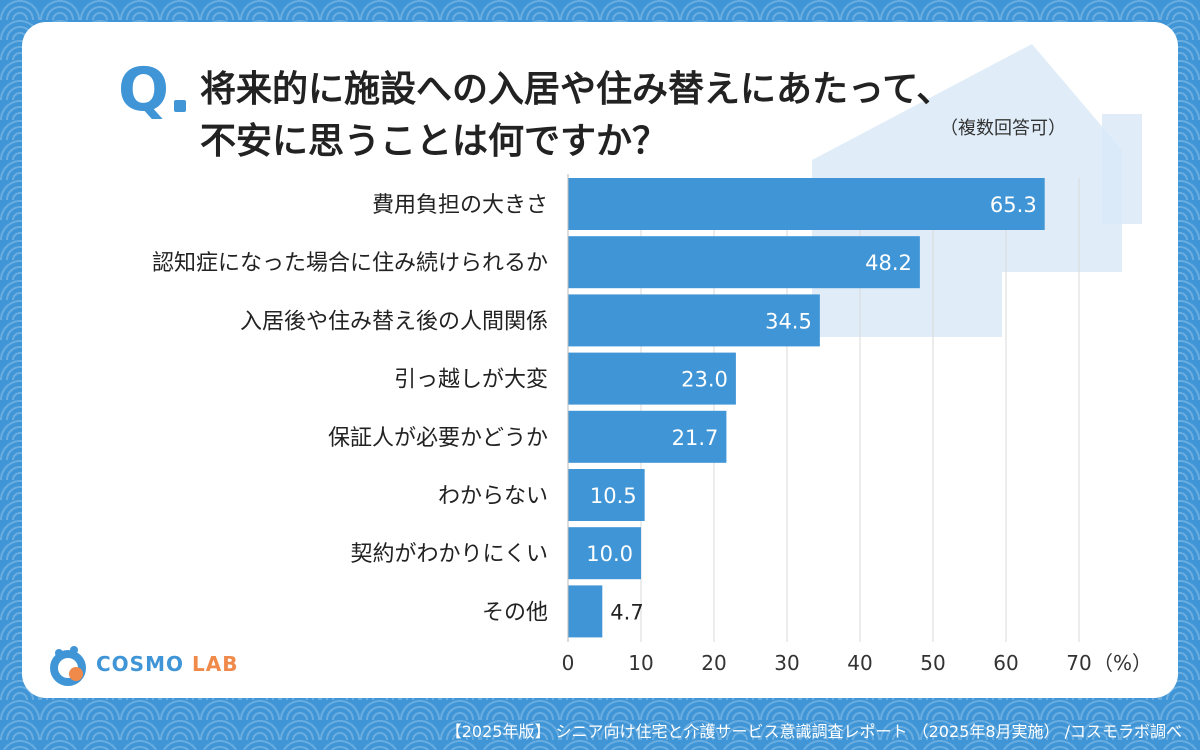 The width and height of the screenshot is (1200, 750). I want to click on x-tick-label: 20, so click(713, 663).